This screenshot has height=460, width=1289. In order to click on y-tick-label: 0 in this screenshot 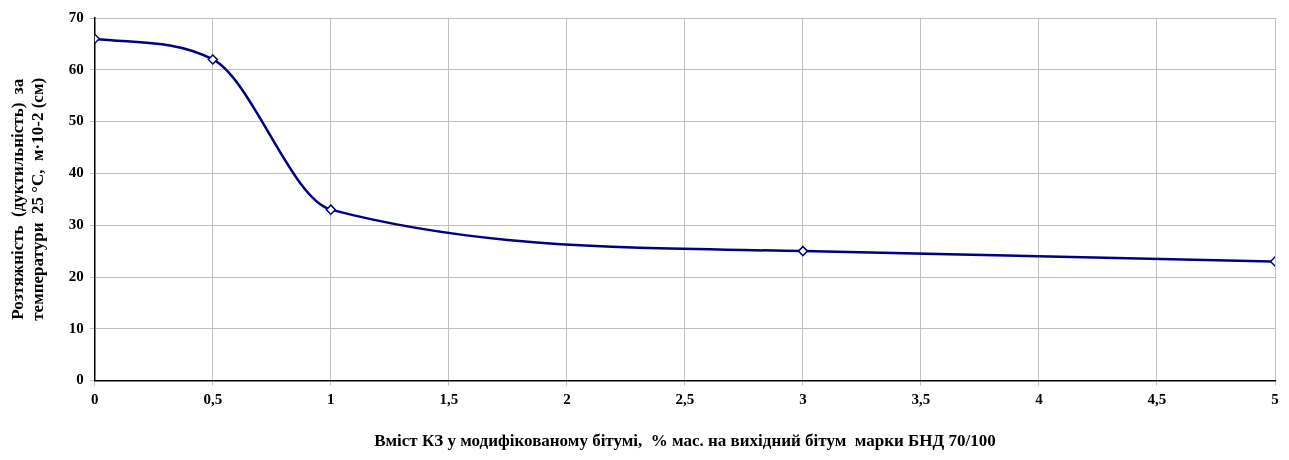, I will do `click(80, 379)`.